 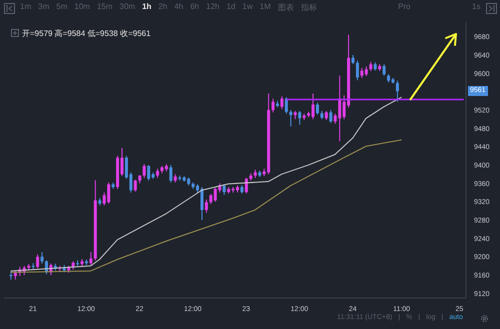 I want to click on text: 2h, so click(x=163, y=7).